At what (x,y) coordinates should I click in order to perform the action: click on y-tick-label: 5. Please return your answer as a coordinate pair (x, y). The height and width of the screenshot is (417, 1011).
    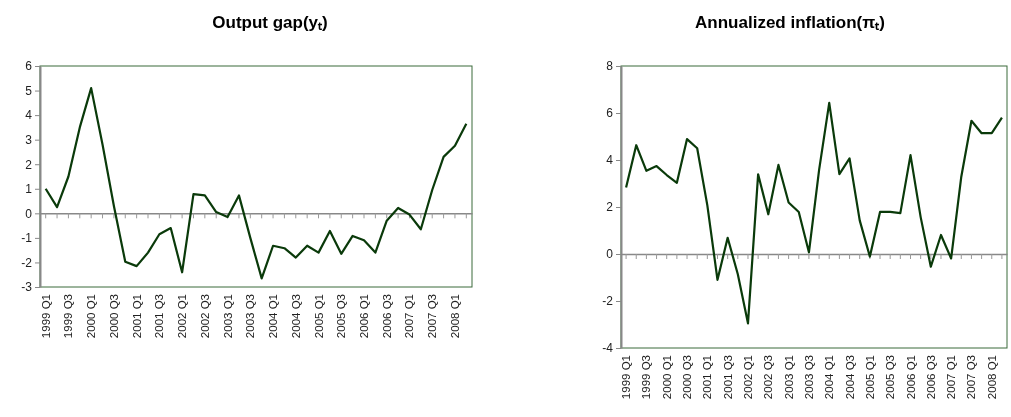
    Looking at the image, I should click on (29, 90).